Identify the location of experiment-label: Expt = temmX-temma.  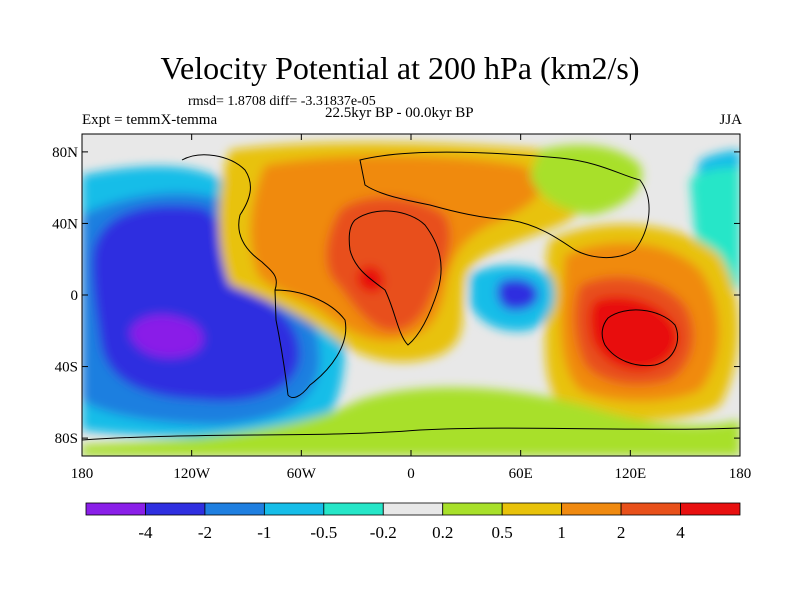
(150, 120).